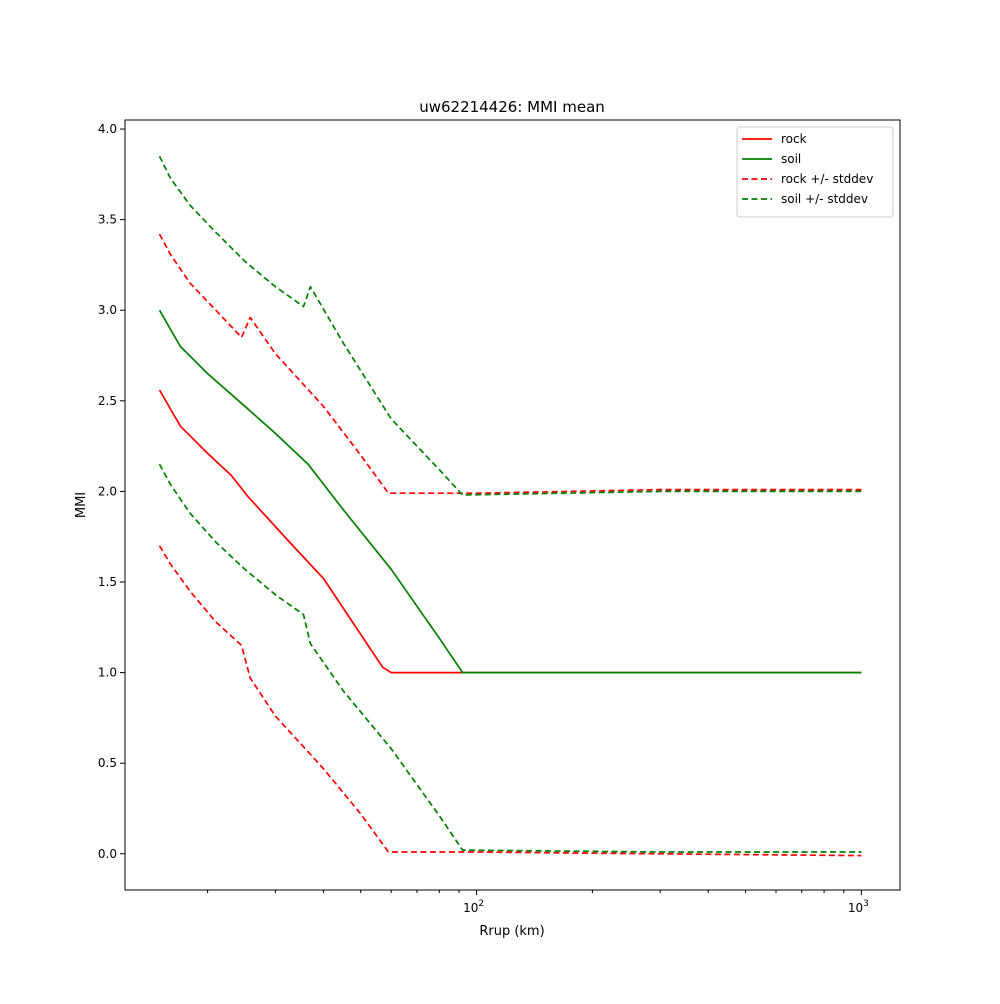 Image resolution: width=1000 pixels, height=1004 pixels. Describe the element at coordinates (866, 904) in the screenshot. I see `x-tick-exponent: 3` at that location.